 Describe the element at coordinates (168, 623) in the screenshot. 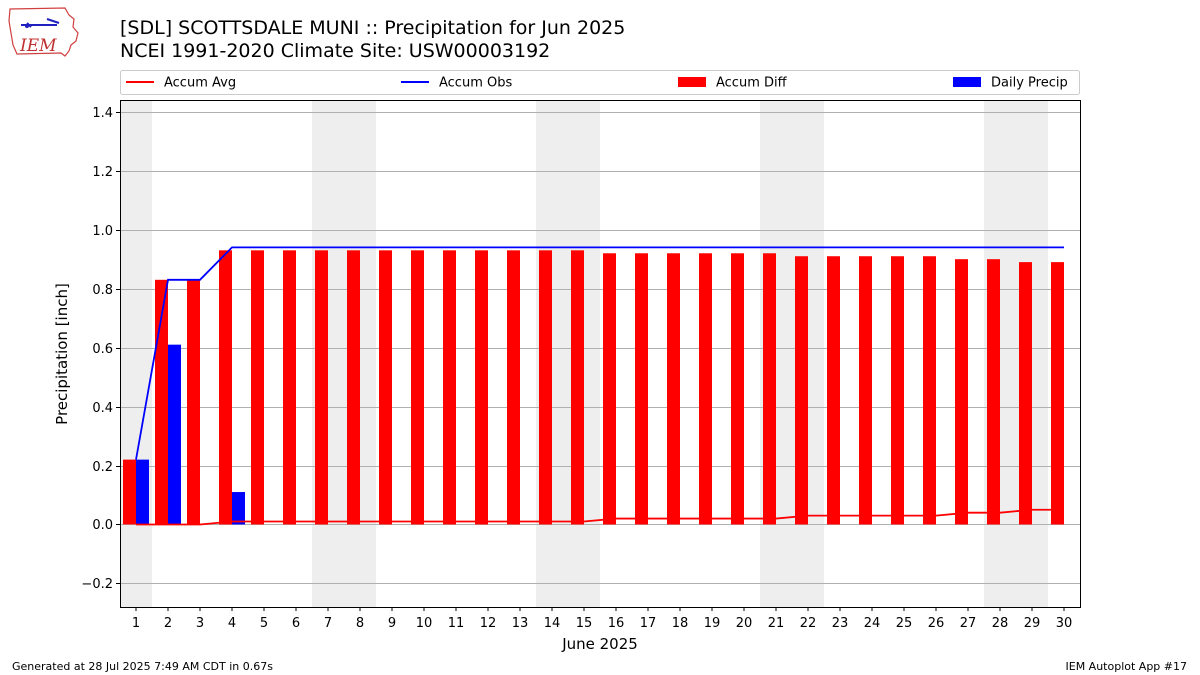

I see `x-tick-label: 2` at that location.